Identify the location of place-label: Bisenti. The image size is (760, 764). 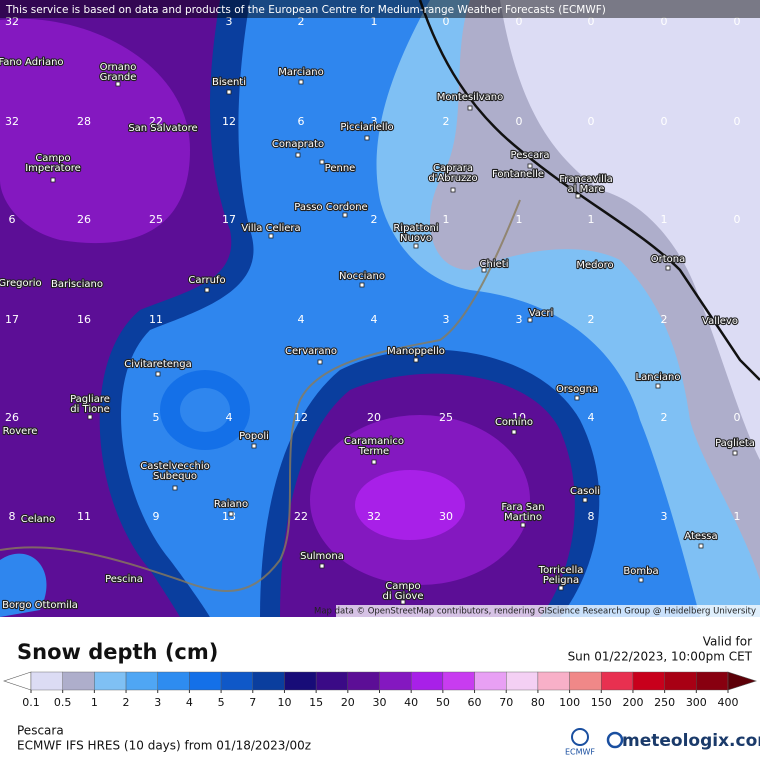
(229, 82).